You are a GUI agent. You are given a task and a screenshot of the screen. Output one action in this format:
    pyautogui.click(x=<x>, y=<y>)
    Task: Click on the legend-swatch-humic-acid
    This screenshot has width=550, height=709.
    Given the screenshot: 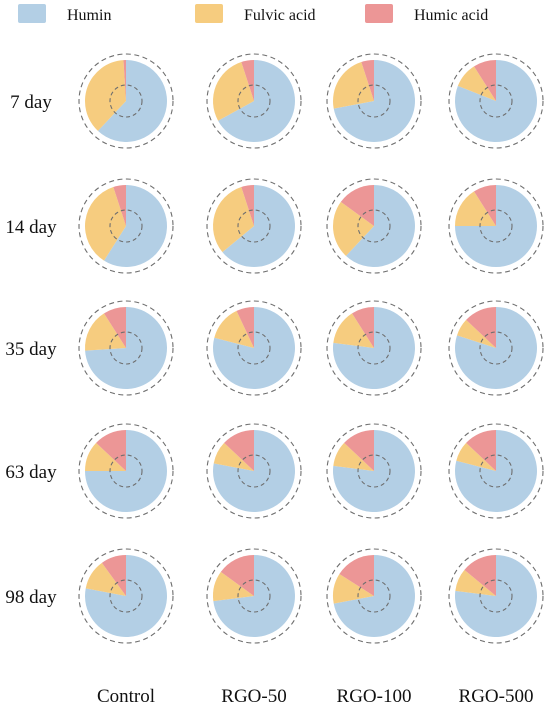 What is the action you would take?
    pyautogui.click(x=379, y=13)
    